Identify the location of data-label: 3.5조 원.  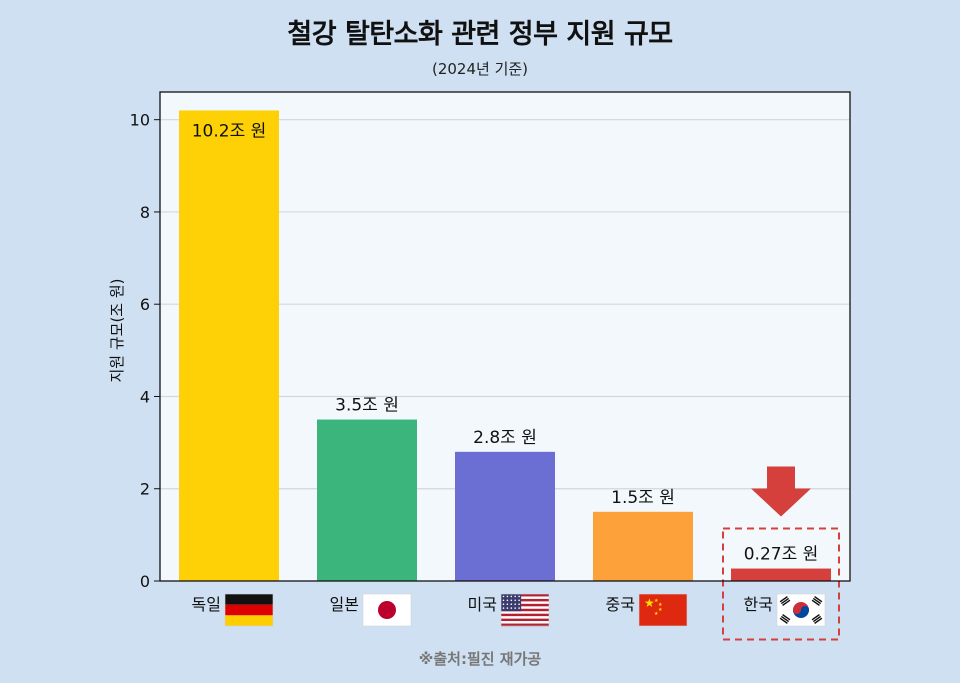
(367, 406).